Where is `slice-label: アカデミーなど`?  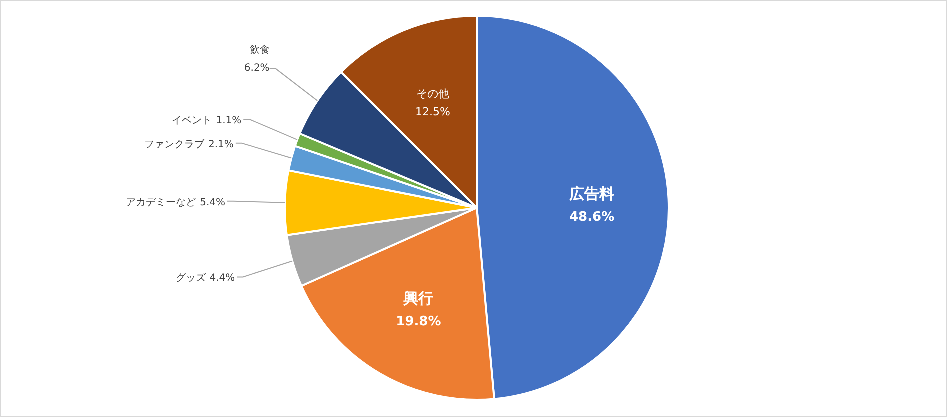 slice-label: アカデミーなど is located at coordinates (161, 202).